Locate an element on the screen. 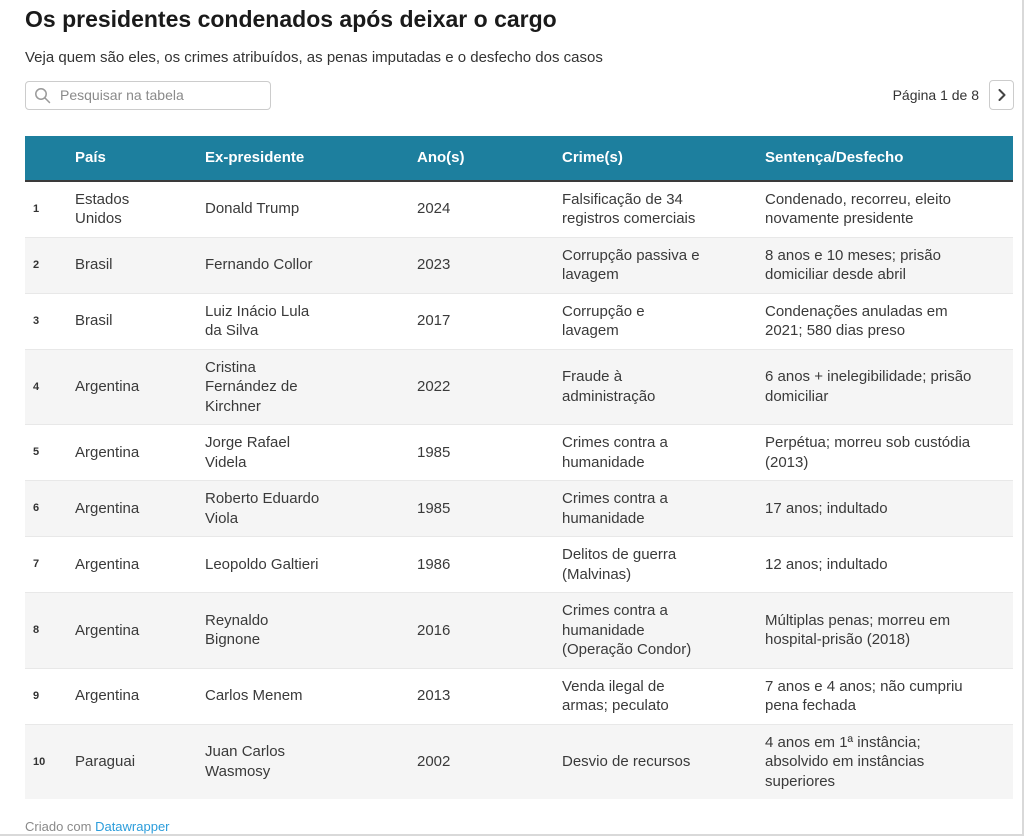 The image size is (1024, 836). pagination-status: Página 1 de 8 is located at coordinates (935, 95).